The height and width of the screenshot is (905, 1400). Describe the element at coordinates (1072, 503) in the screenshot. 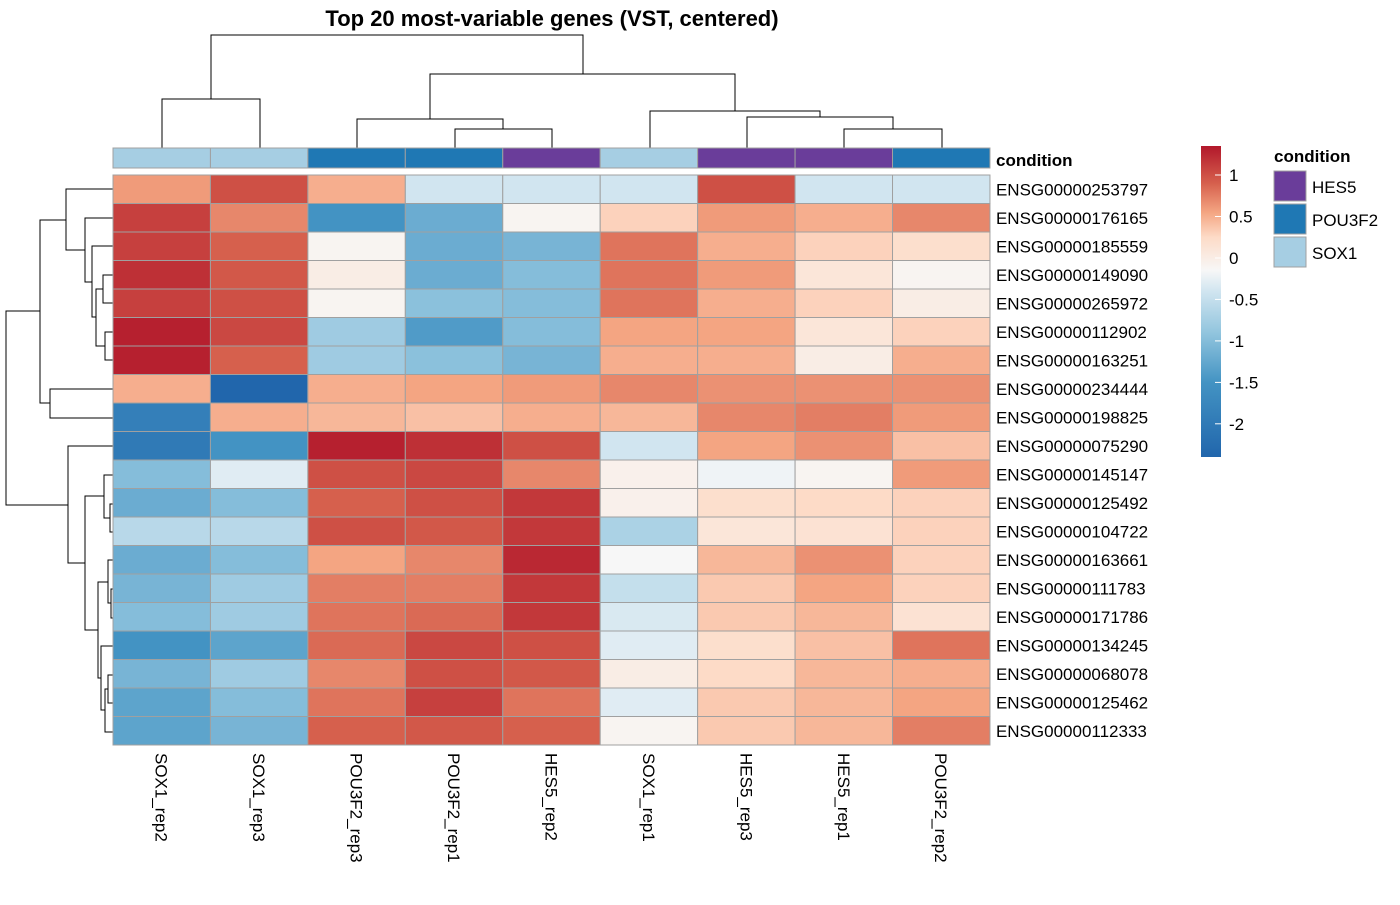

I see `gene-label: ENSG00000125492` at that location.